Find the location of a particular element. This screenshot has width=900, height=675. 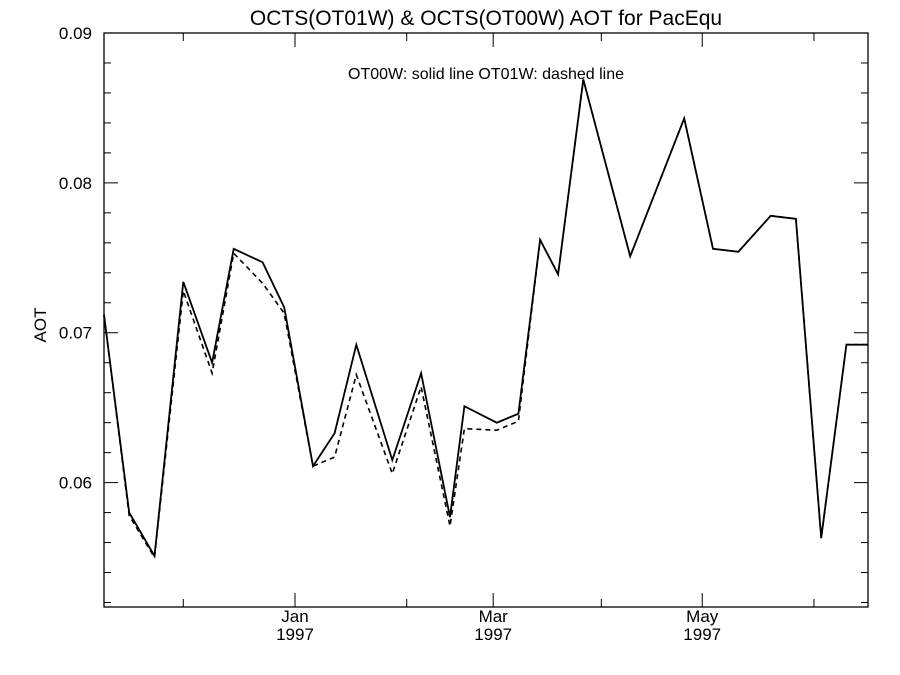

y-tick-label: 0.06 is located at coordinates (75, 483).